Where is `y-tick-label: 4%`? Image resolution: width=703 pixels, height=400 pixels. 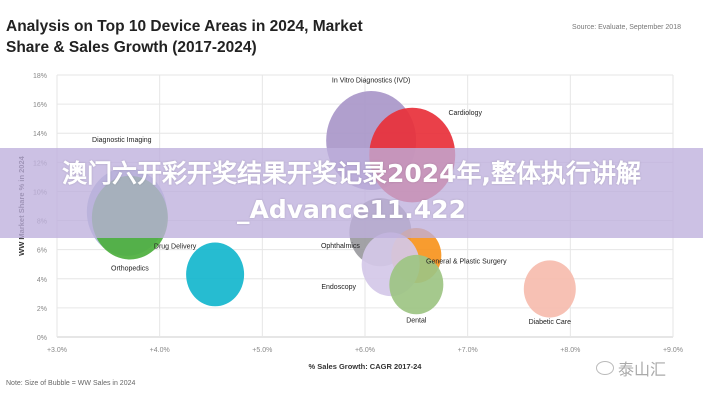
y-tick-label: 4% is located at coordinates (42, 280).